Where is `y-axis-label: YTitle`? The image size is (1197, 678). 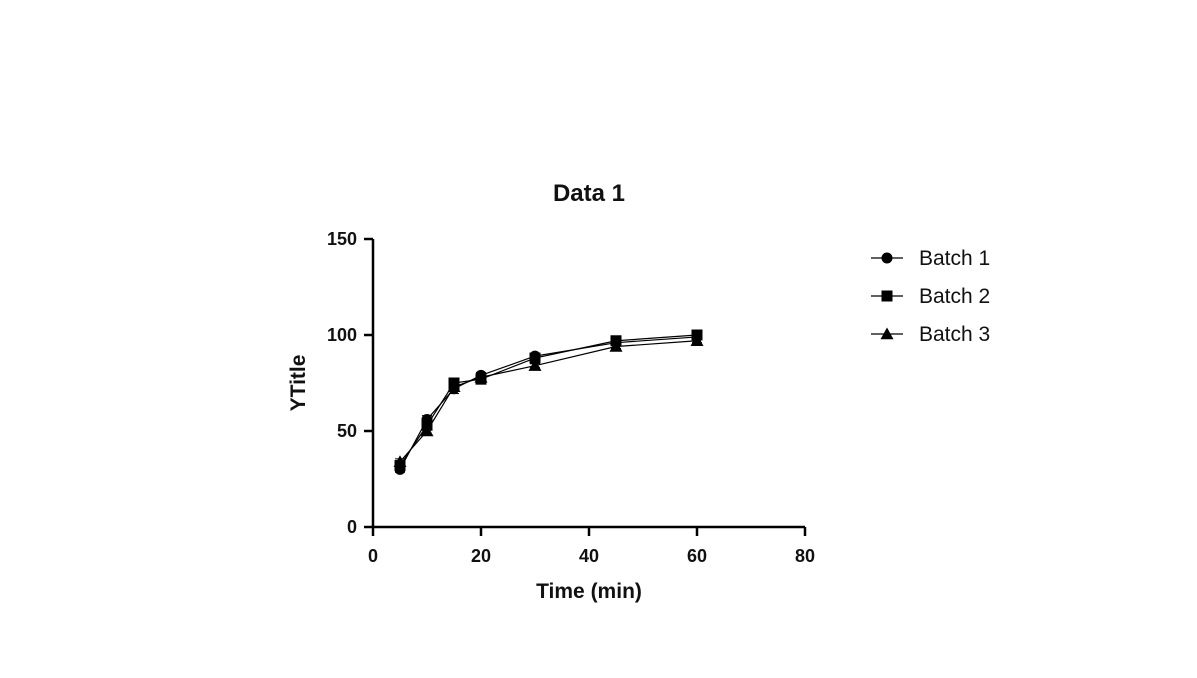
y-axis-label: YTitle is located at coordinates (298, 383).